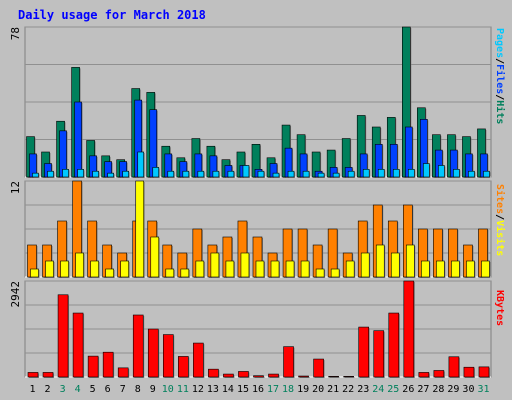 Image resolution: width=512 pixels, height=400 pixels. What do you see at coordinates (63, 389) in the screenshot?
I see `day-label: 3` at bounding box center [63, 389].